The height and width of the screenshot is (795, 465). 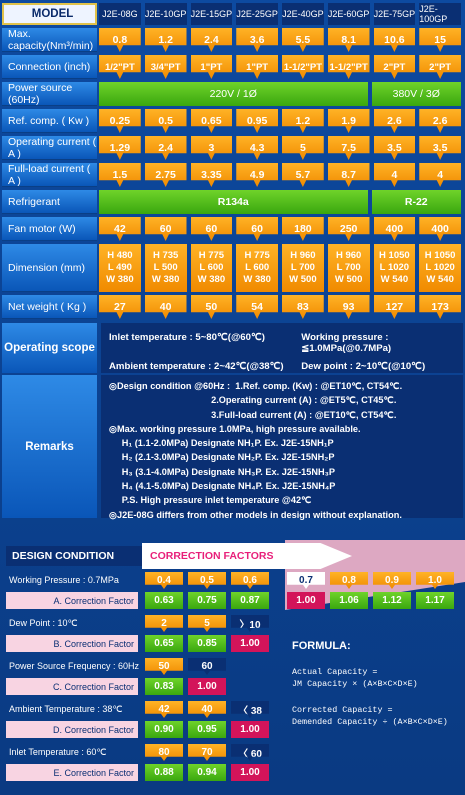 What do you see at coordinates (303, 40) in the screenshot?
I see `value-cell: 5.5` at bounding box center [303, 40].